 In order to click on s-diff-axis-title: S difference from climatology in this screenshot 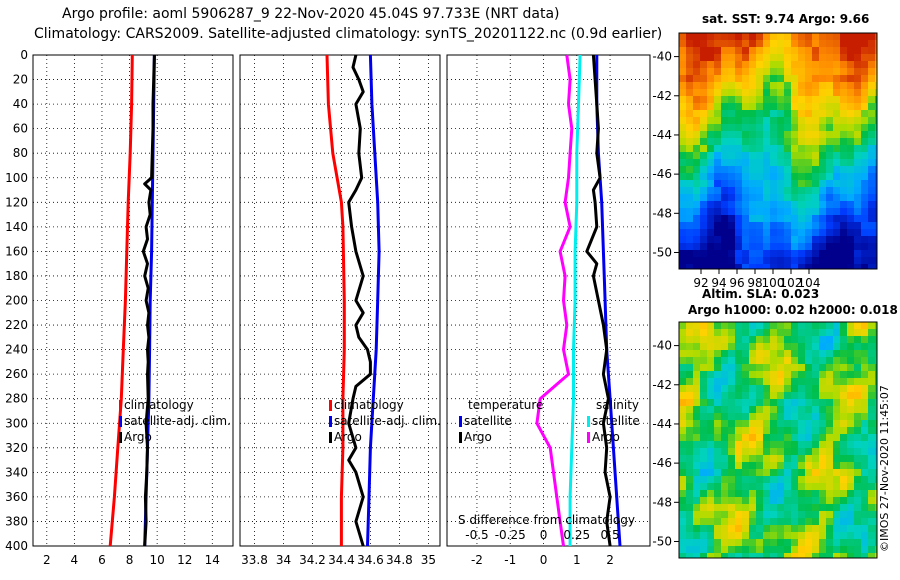, I will do `click(546, 520)`.